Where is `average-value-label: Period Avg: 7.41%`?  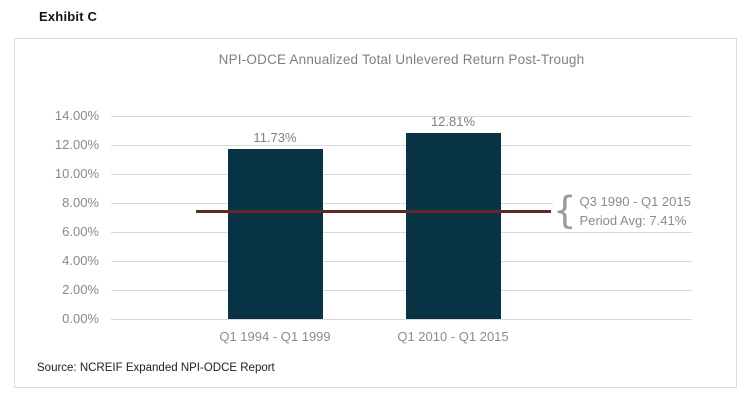
average-value-label: Period Avg: 7.41% is located at coordinates (633, 220).